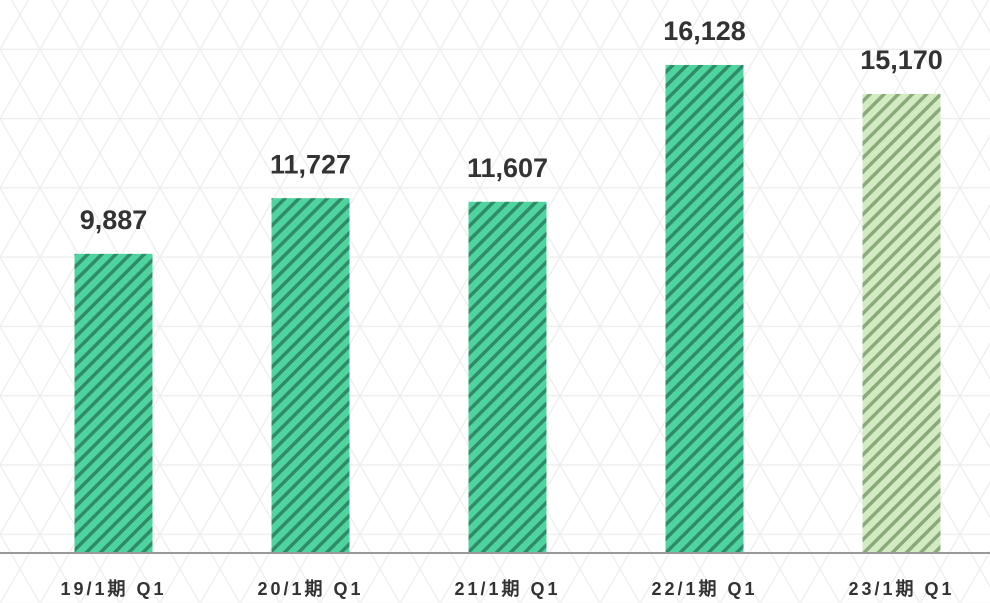  What do you see at coordinates (704, 589) in the screenshot?
I see `x-tick-label: 22/1期 Q1` at bounding box center [704, 589].